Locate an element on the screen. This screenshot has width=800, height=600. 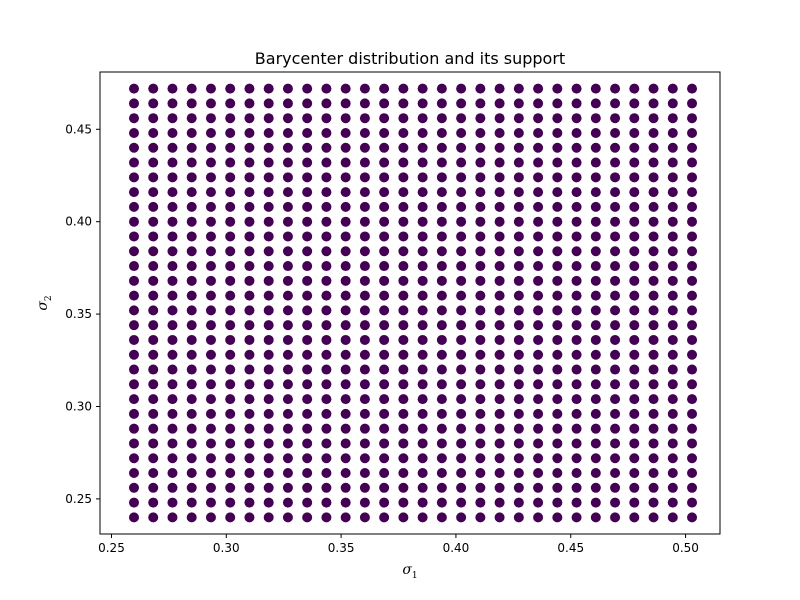
x-axis-label: σ1 is located at coordinates (409, 571).